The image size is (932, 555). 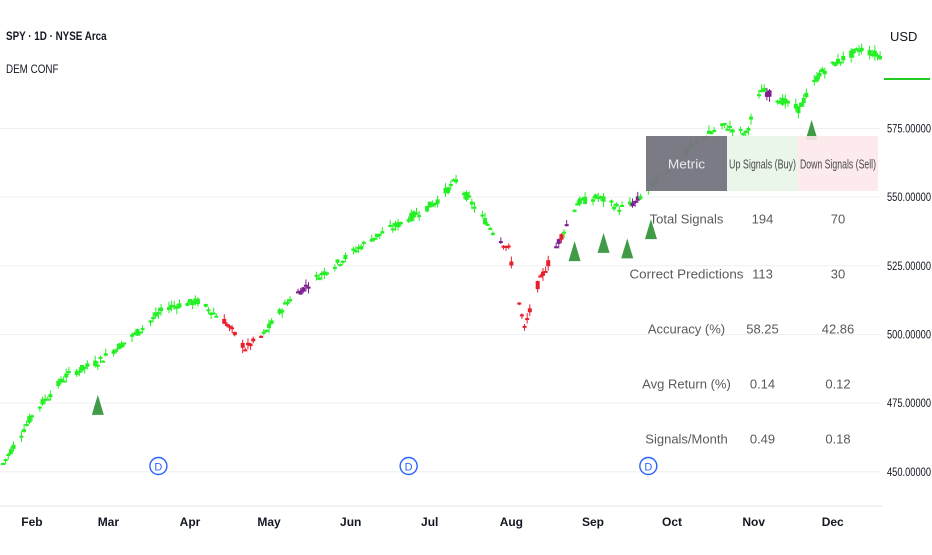 I want to click on table-cell: 42.86, so click(x=838, y=329).